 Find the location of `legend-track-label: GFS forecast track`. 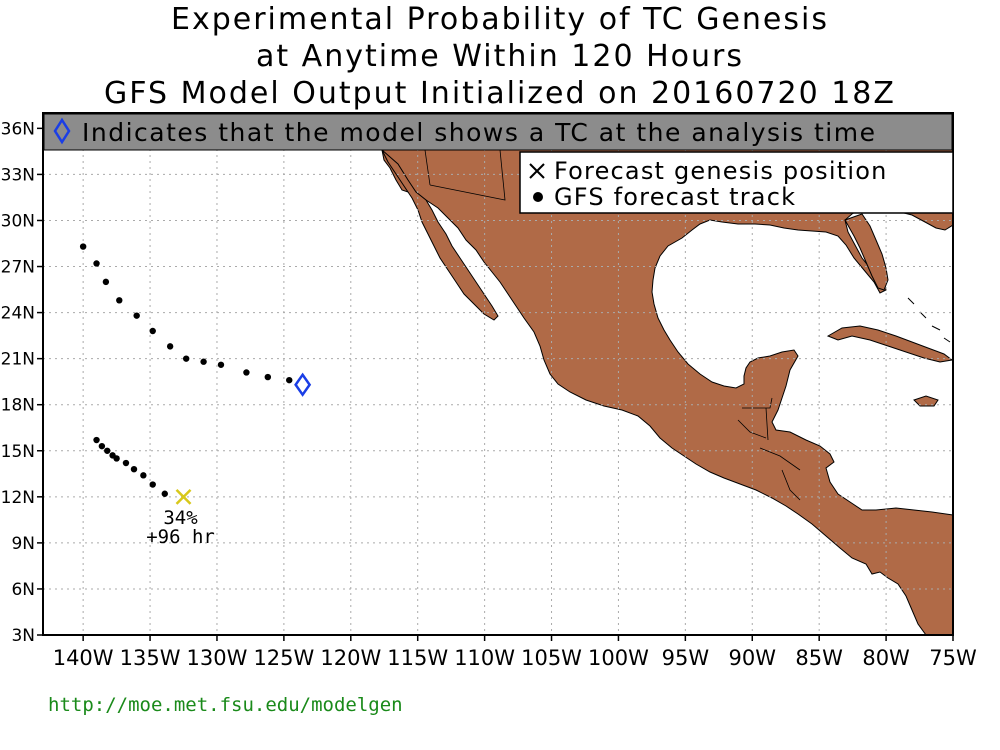

legend-track-label: GFS forecast track is located at coordinates (675, 197).